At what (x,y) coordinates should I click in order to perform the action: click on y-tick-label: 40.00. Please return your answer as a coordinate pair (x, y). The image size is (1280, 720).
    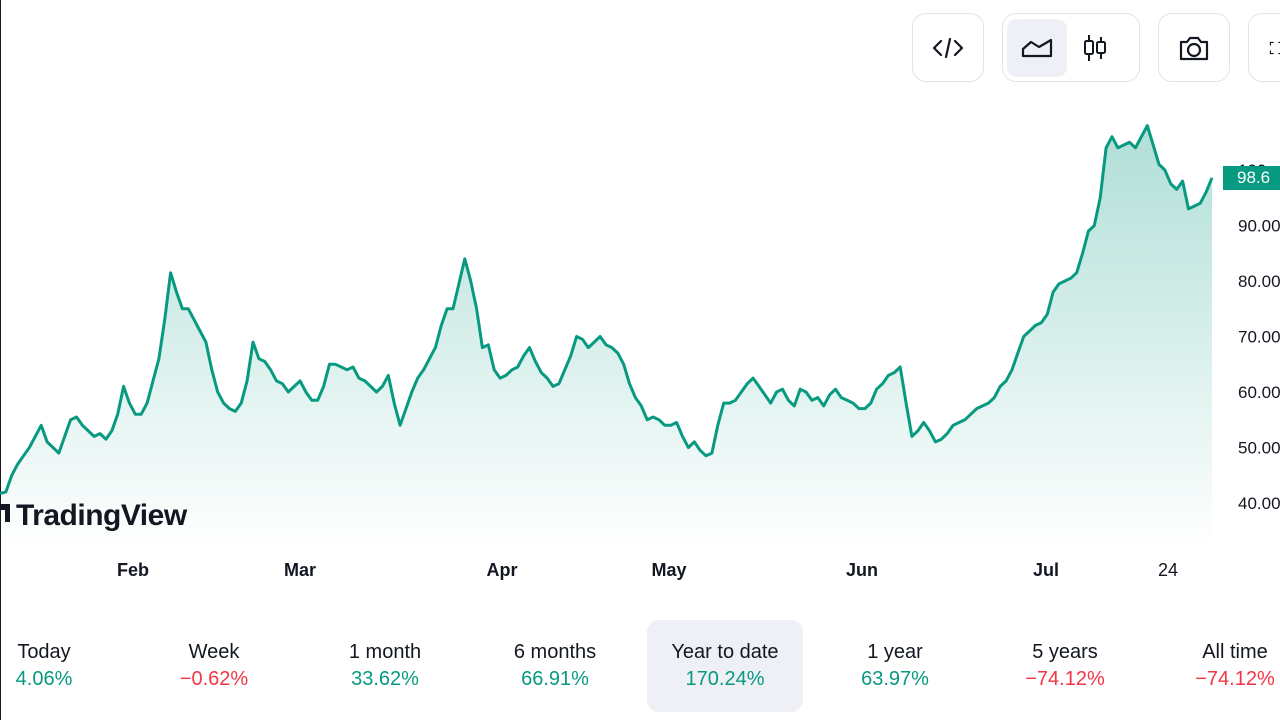
    Looking at the image, I should click on (1259, 503).